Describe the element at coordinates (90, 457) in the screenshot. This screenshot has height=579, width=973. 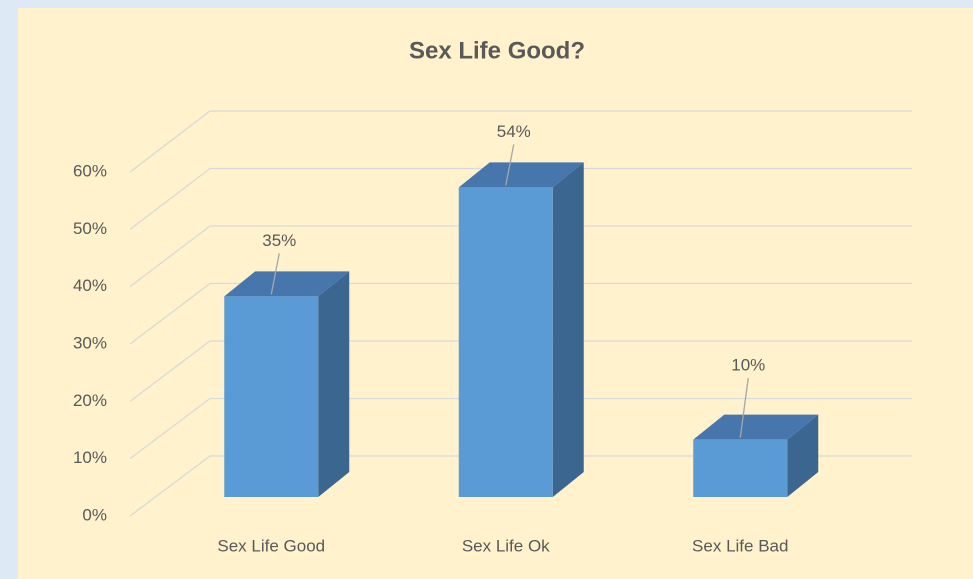
I see `y-tick-label: 10%` at that location.